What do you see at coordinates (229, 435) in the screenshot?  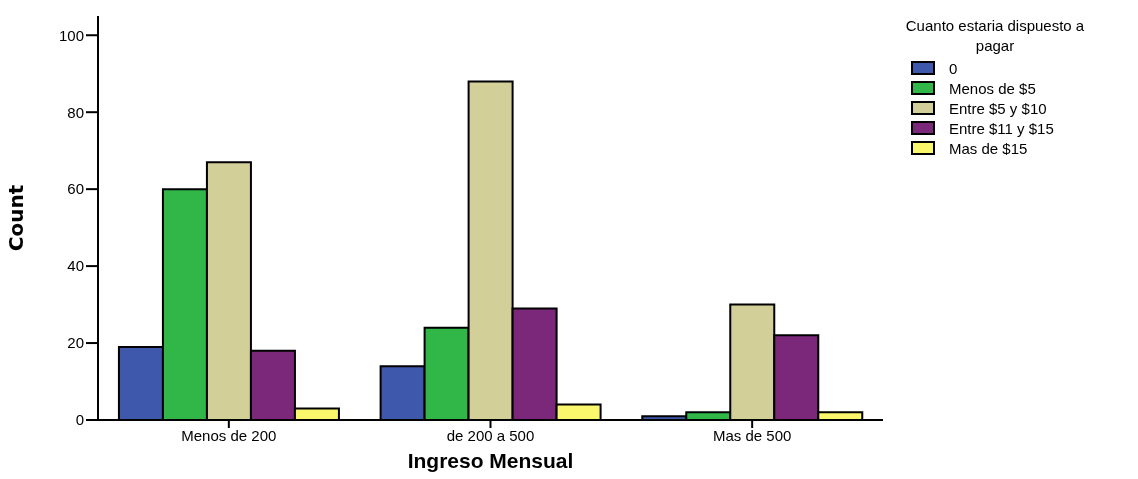 I see `x-tick-label: Menos de 200` at bounding box center [229, 435].